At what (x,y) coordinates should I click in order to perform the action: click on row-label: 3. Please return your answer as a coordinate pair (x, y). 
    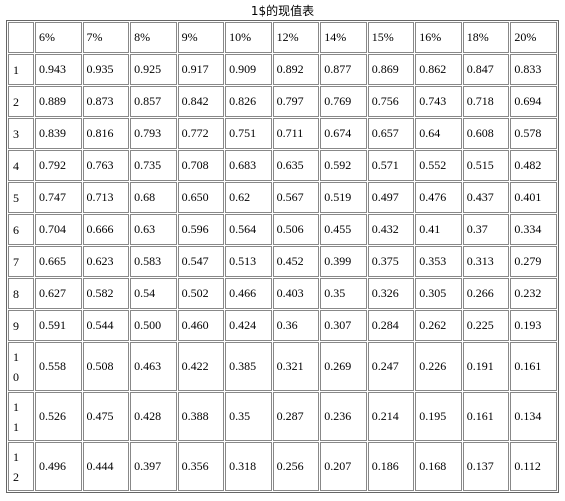
    Looking at the image, I should click on (16, 133).